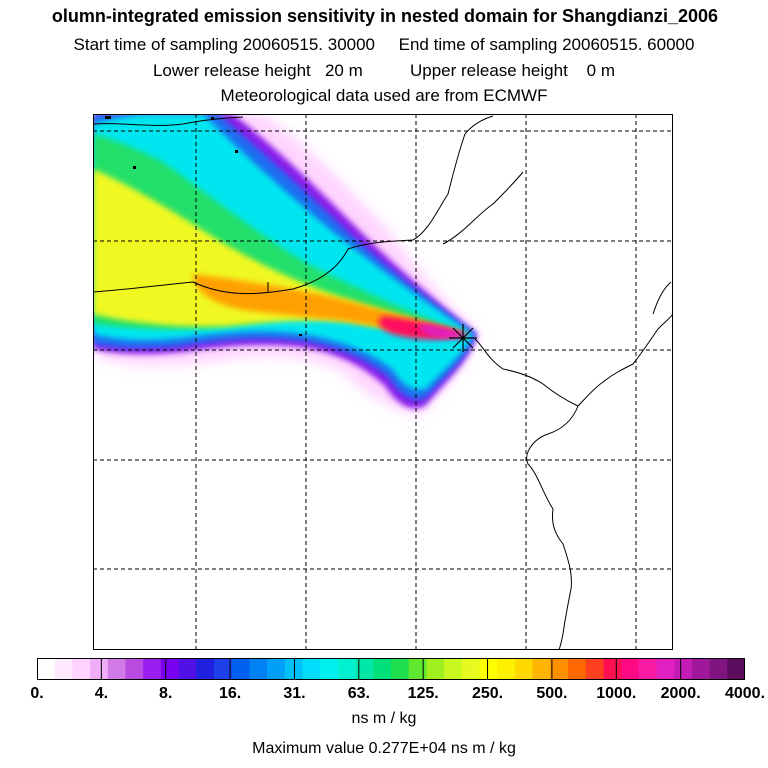 Image resolution: width=768 pixels, height=768 pixels. Describe the element at coordinates (680, 693) in the screenshot. I see `colorbar-tick-label: 2000.` at that location.